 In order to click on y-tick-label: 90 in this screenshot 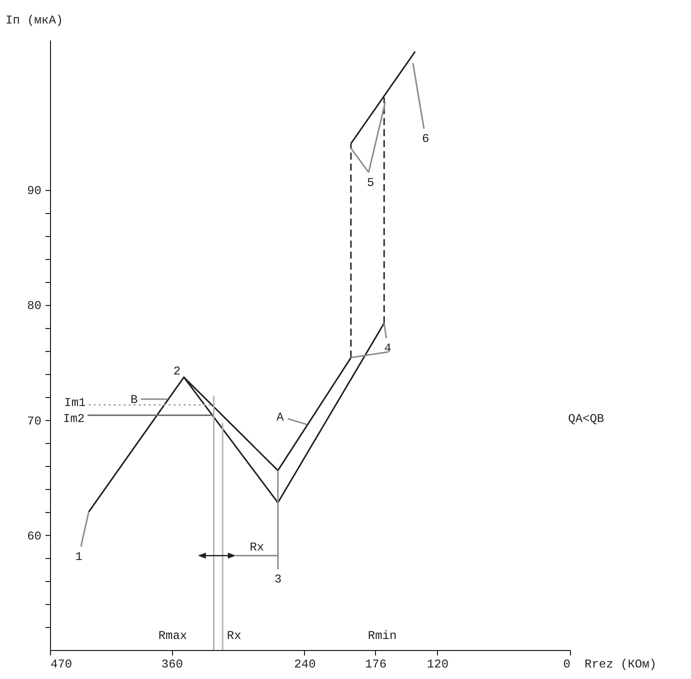, I will do `click(34, 191)`.